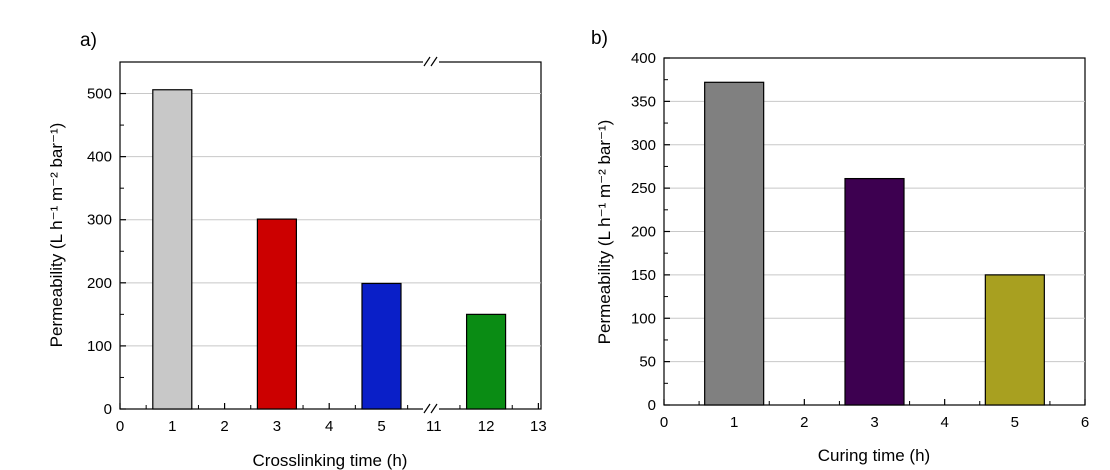 This screenshot has width=1110, height=470. I want to click on panel-a-label: a), so click(88, 40).